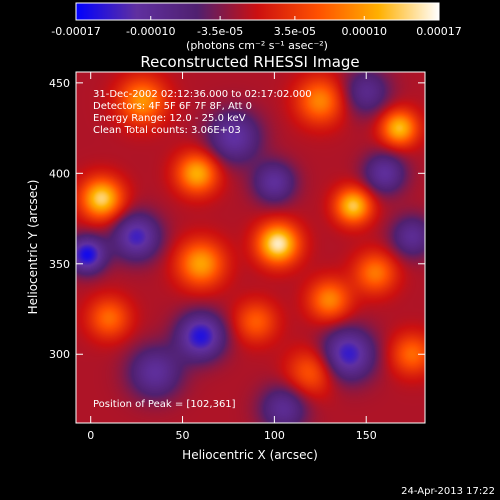 This screenshot has width=500, height=500. I want to click on colorbar-units: (photons cm⁻² s⁻¹ asec⁻²), so click(257, 45).